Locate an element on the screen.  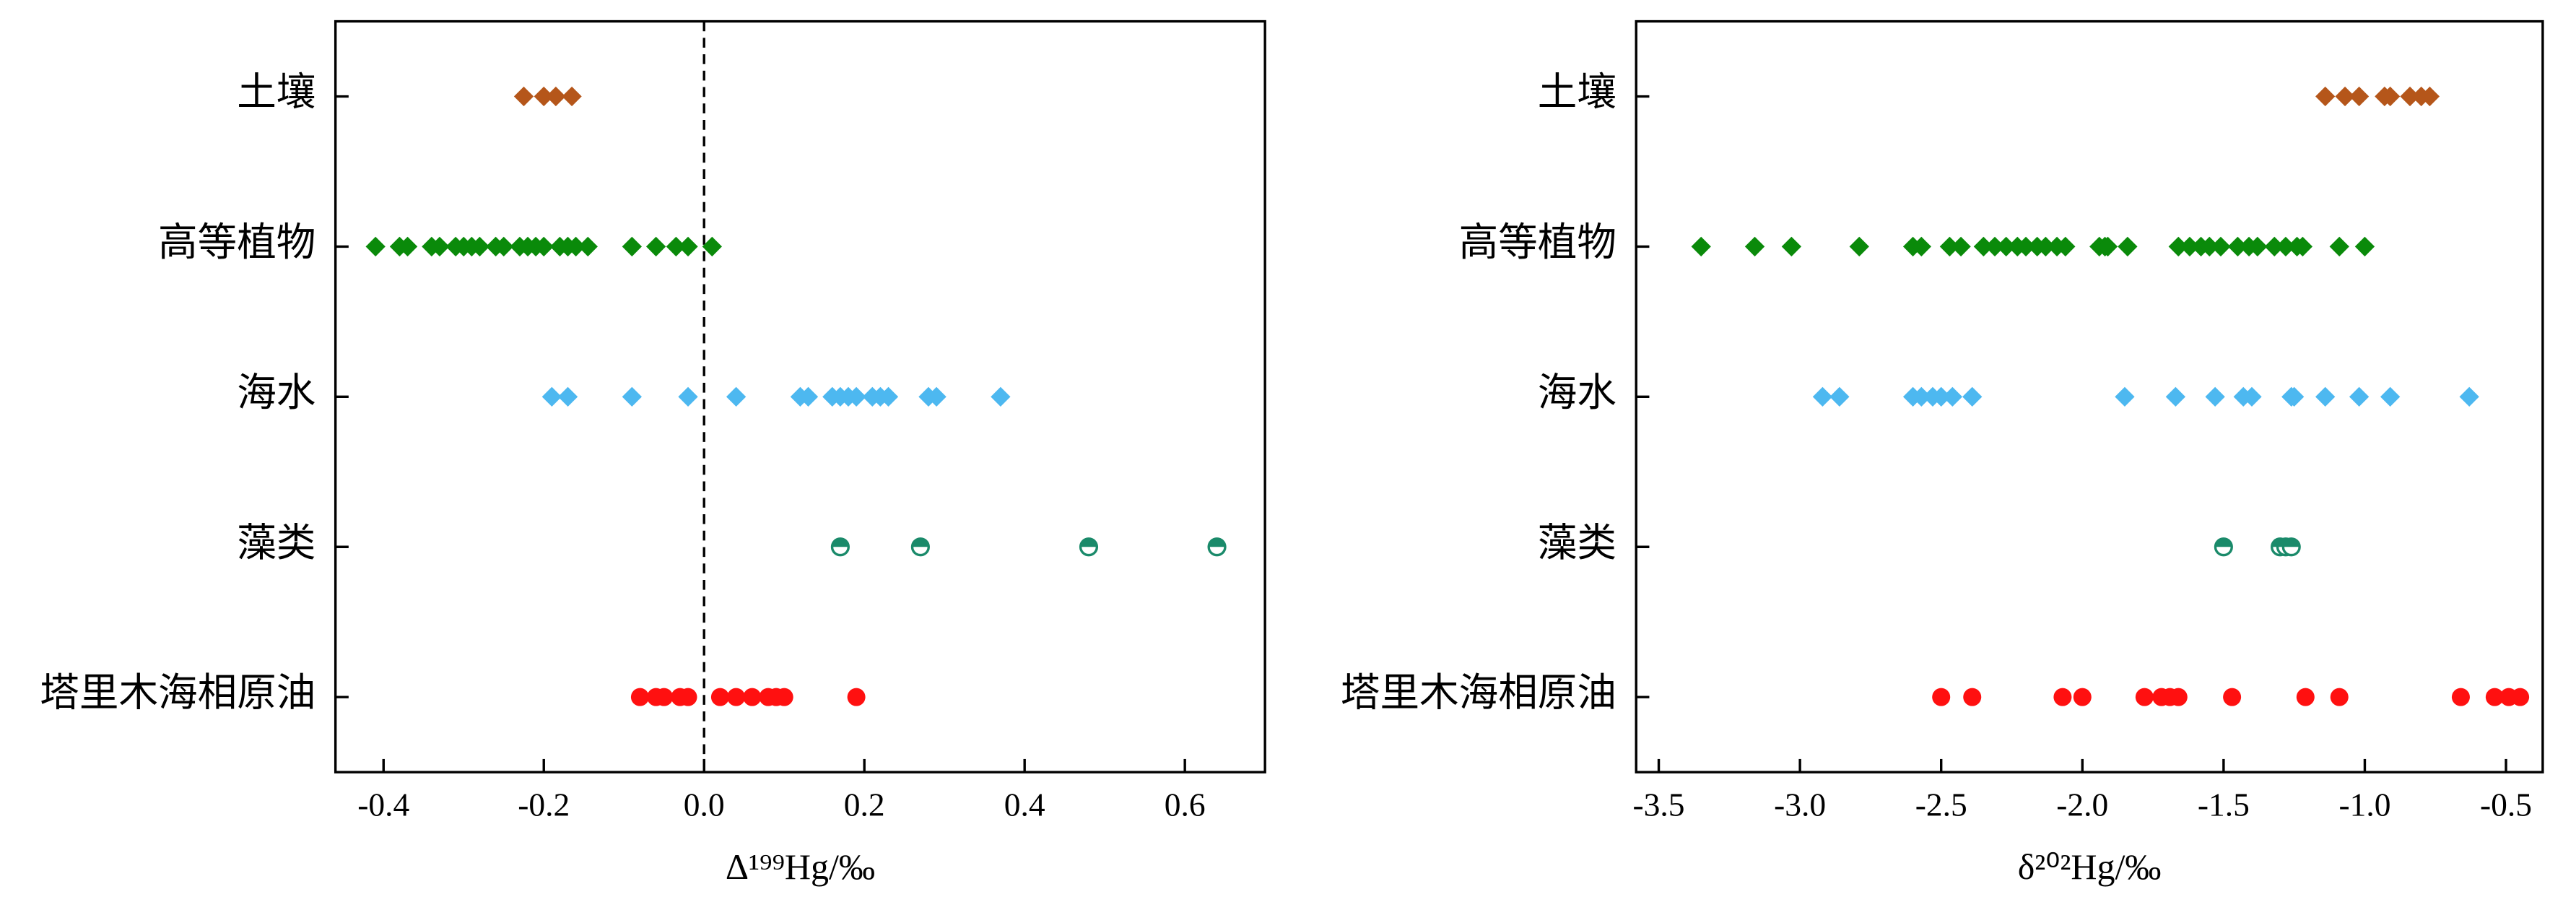
x-tick-label: 0.4 is located at coordinates (1024, 804).